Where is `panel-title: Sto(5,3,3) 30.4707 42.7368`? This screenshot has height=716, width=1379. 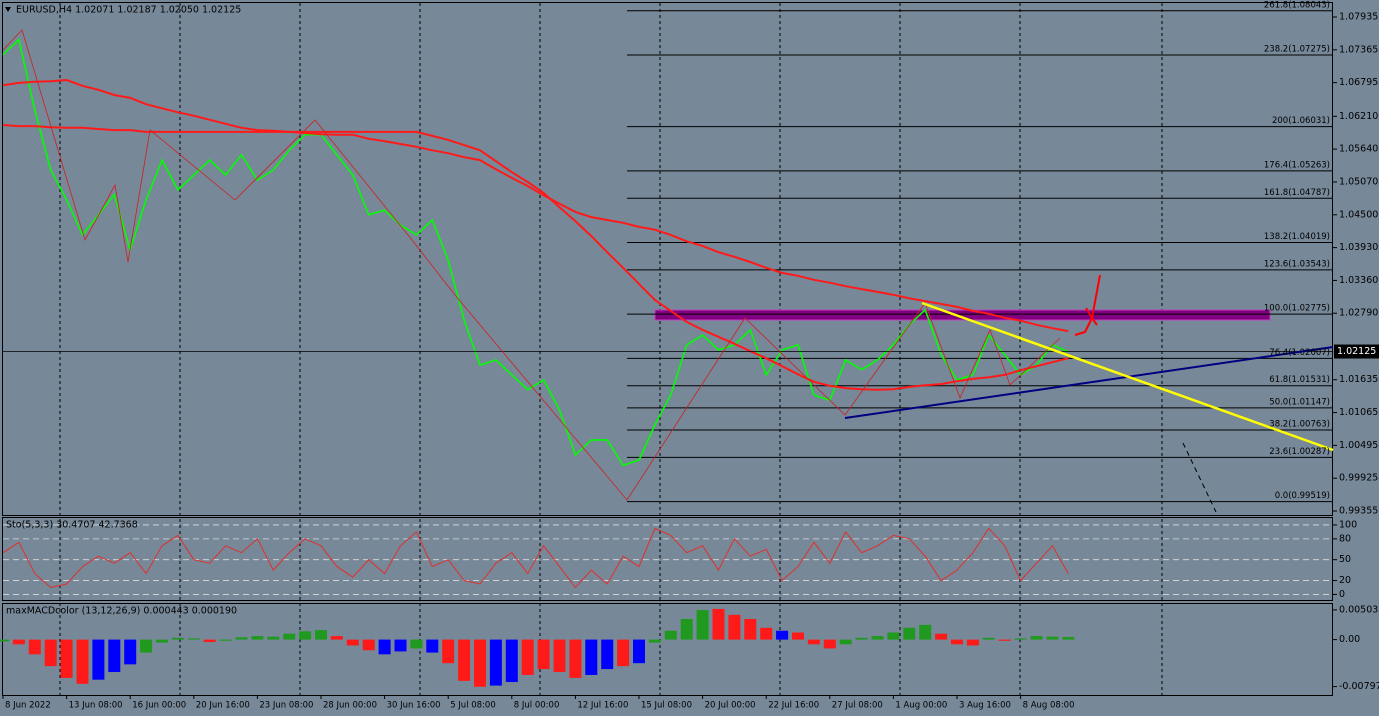 panel-title: Sto(5,3,3) 30.4707 42.7368 is located at coordinates (72, 525).